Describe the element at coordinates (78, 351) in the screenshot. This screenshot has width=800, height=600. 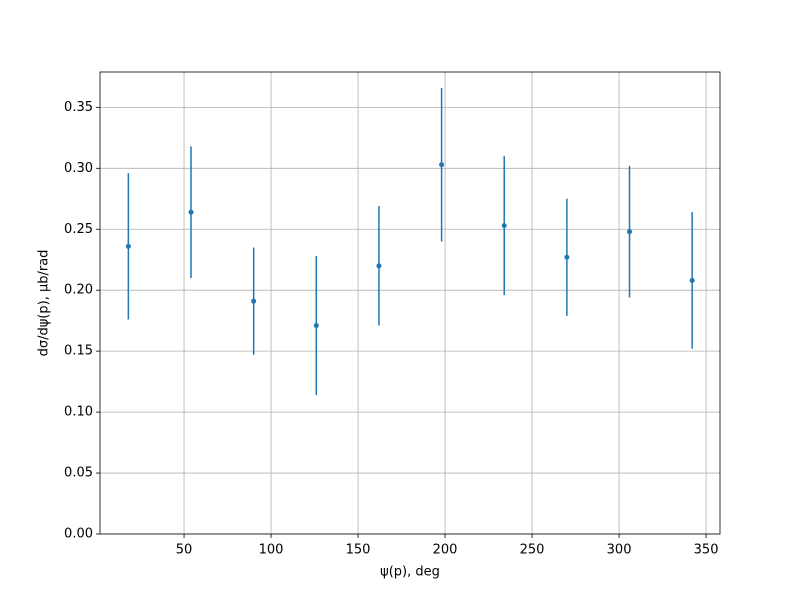
I see `y-tick-label: 0.15` at that location.